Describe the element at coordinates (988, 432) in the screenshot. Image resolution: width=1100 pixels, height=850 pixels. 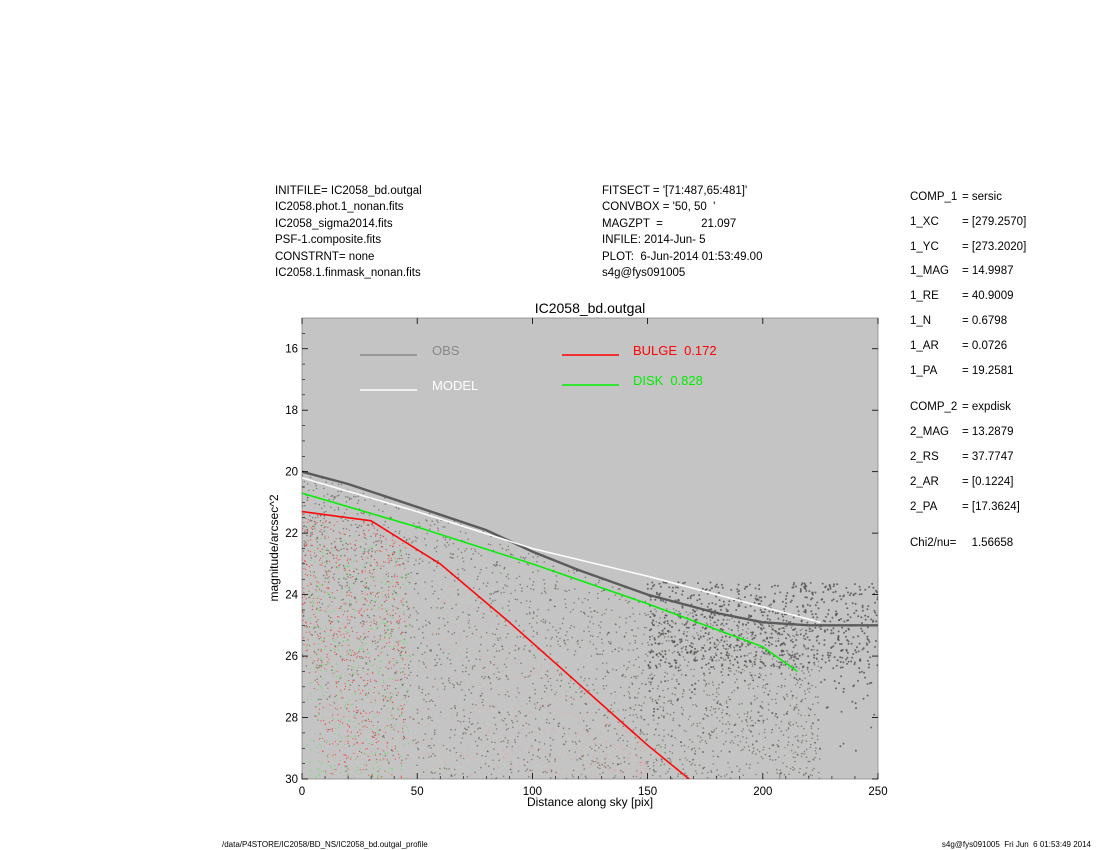
I see `param-value: = 13.2879` at that location.